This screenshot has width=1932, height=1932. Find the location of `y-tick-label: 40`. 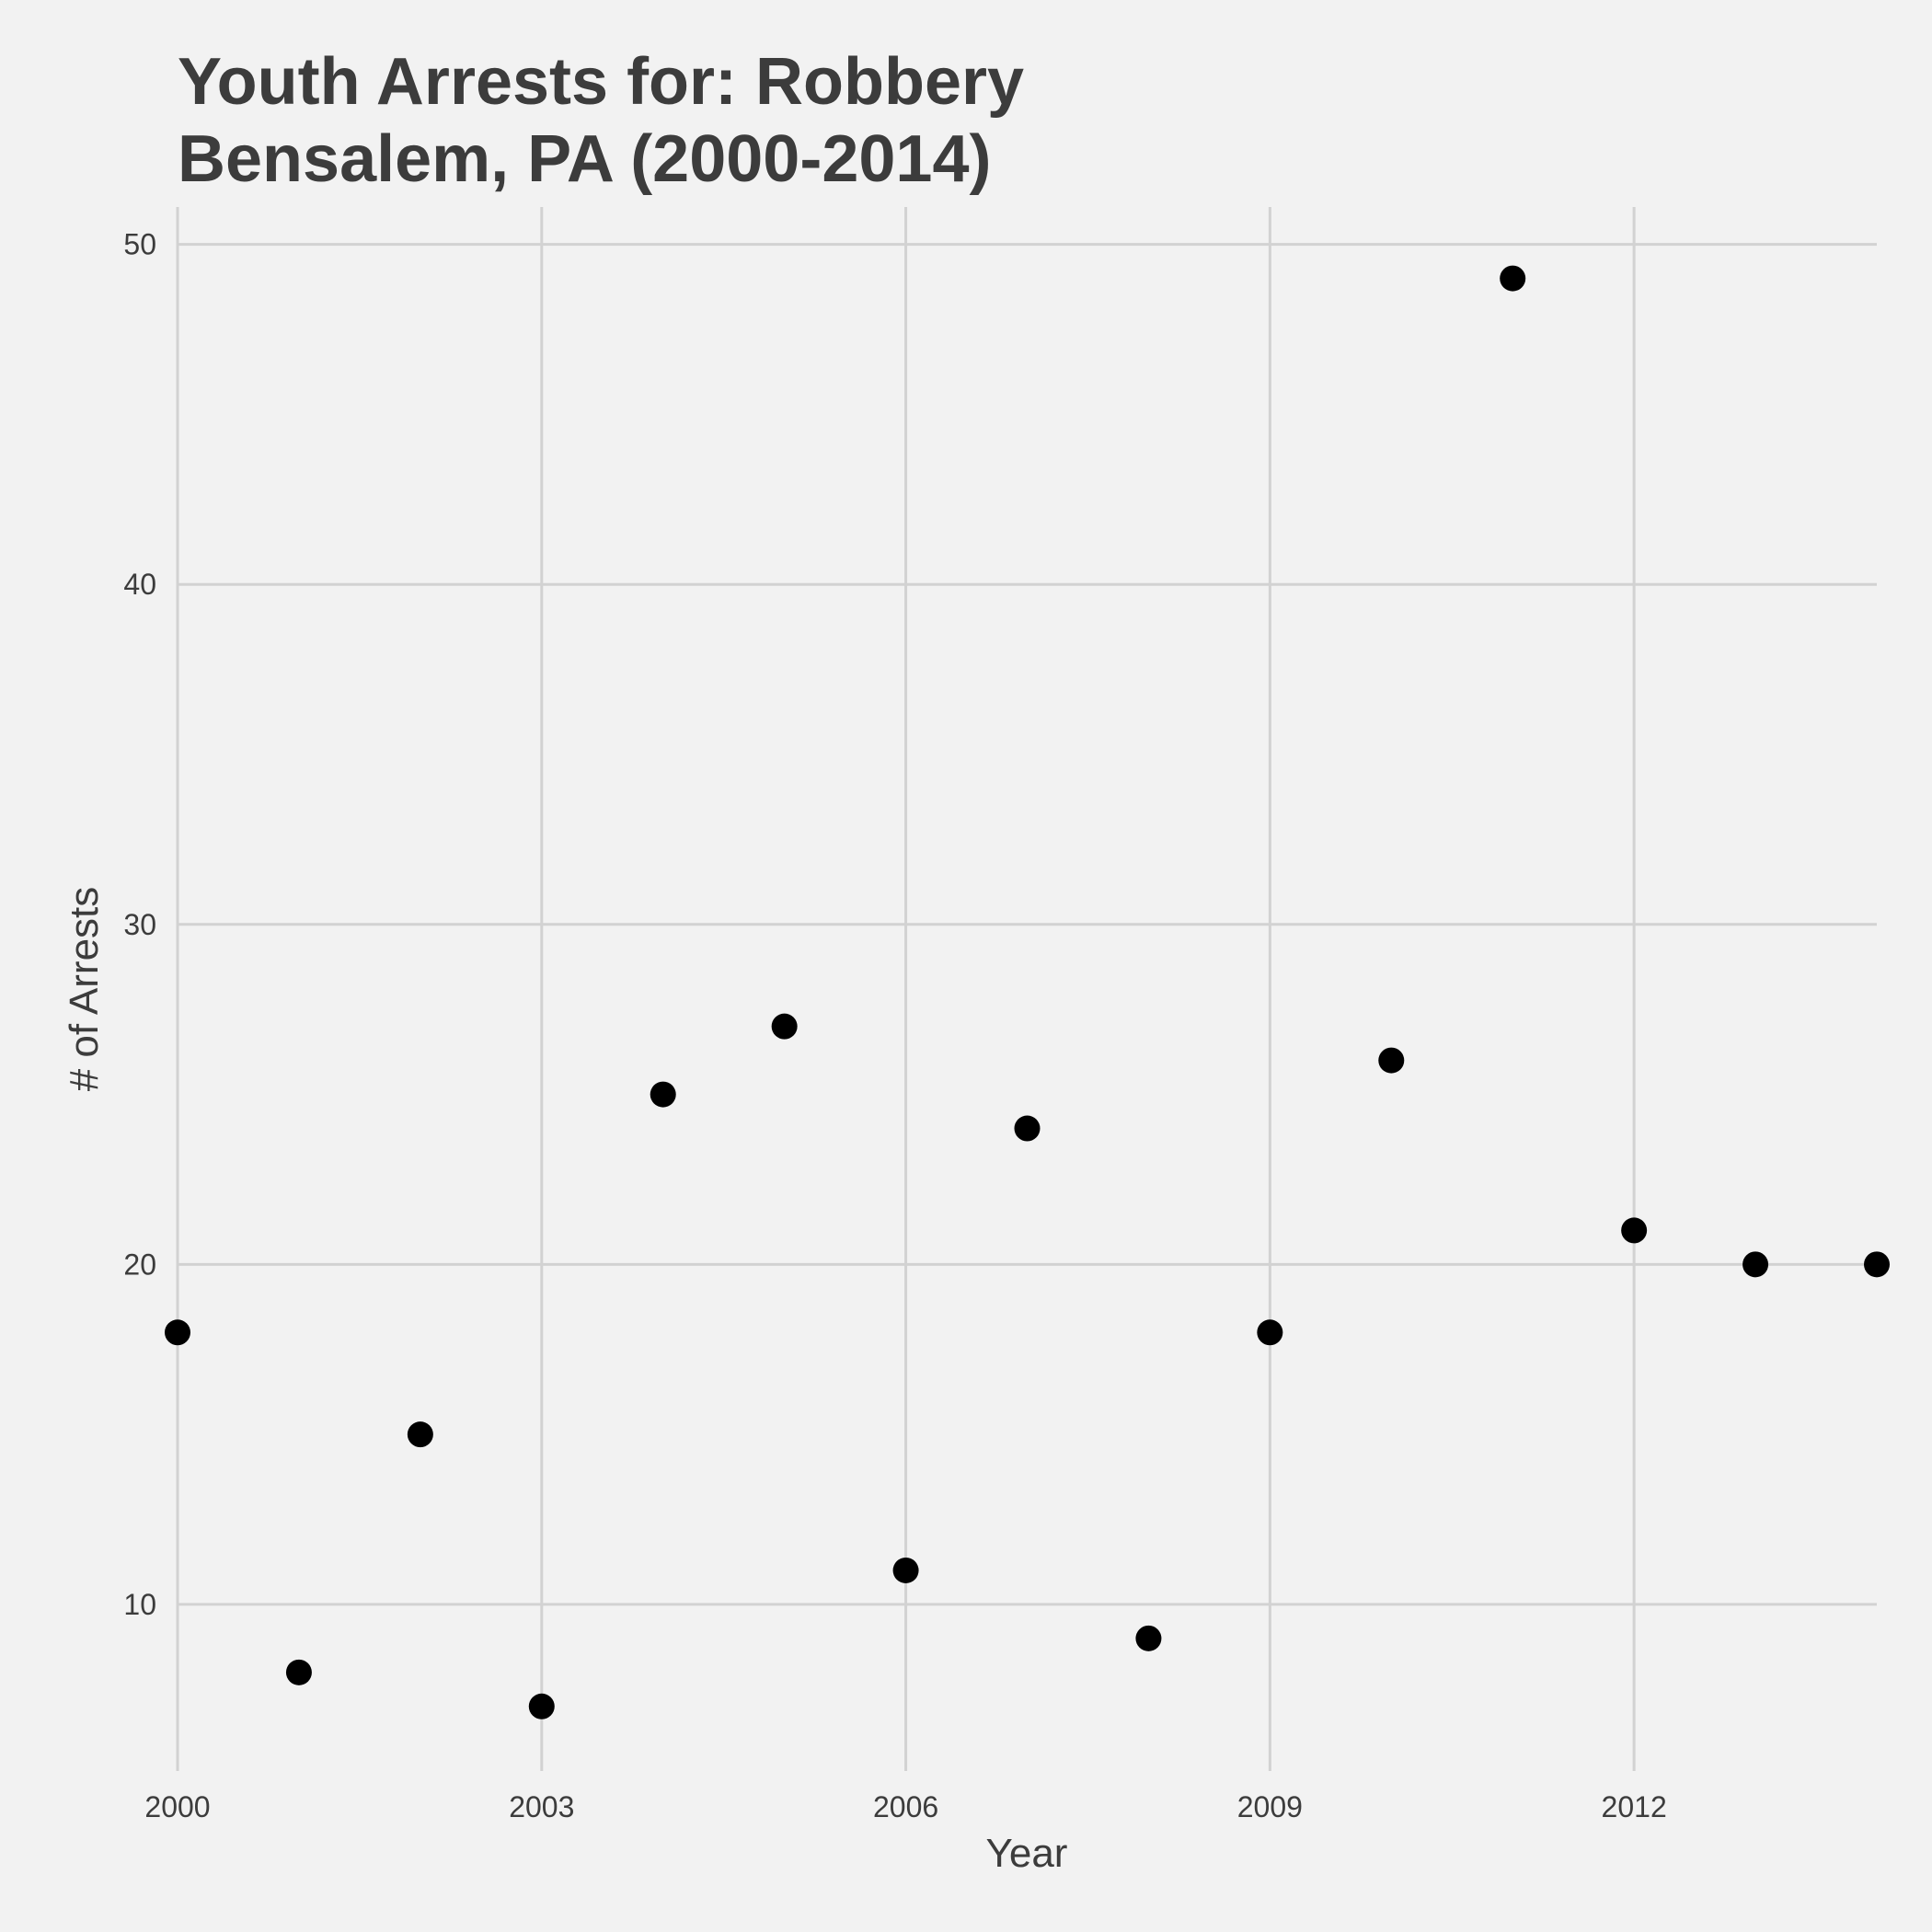

y-tick-label: 40 is located at coordinates (139, 584).